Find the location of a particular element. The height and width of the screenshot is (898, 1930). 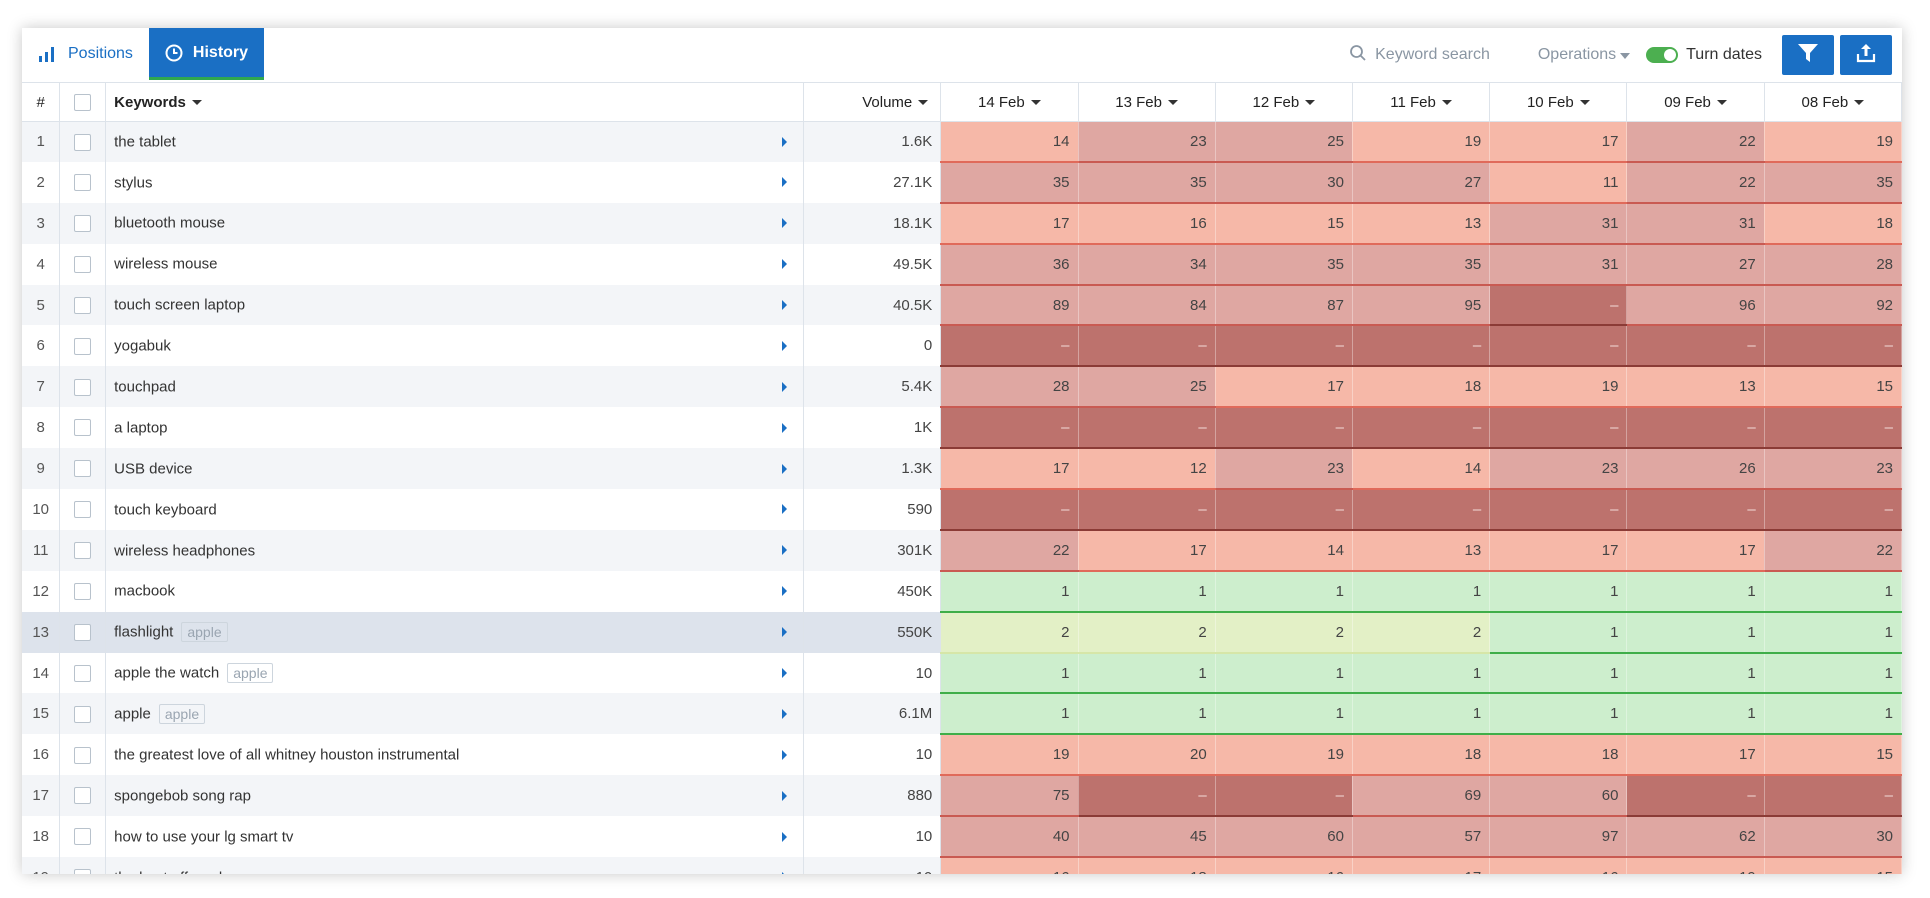

position-cell: 20 is located at coordinates (1147, 755).